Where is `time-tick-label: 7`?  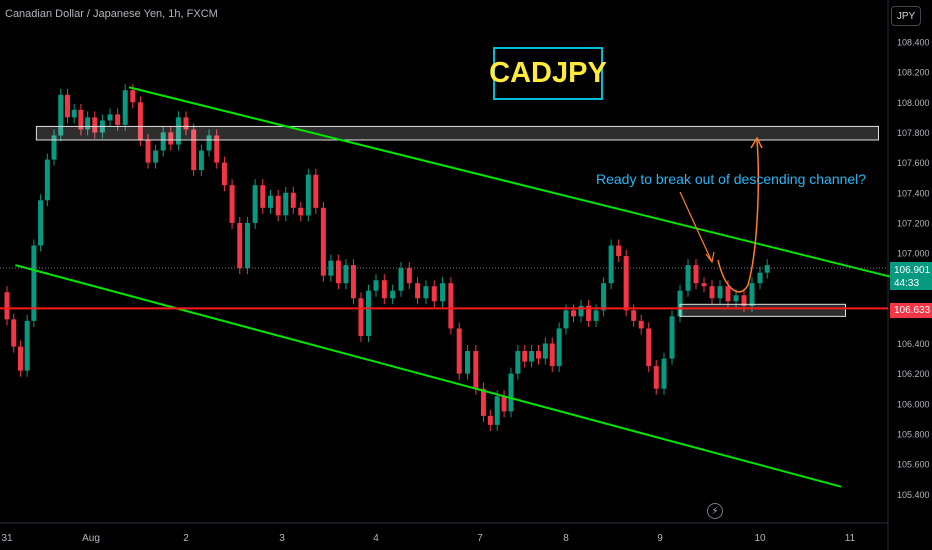
time-tick-label: 7 is located at coordinates (480, 538).